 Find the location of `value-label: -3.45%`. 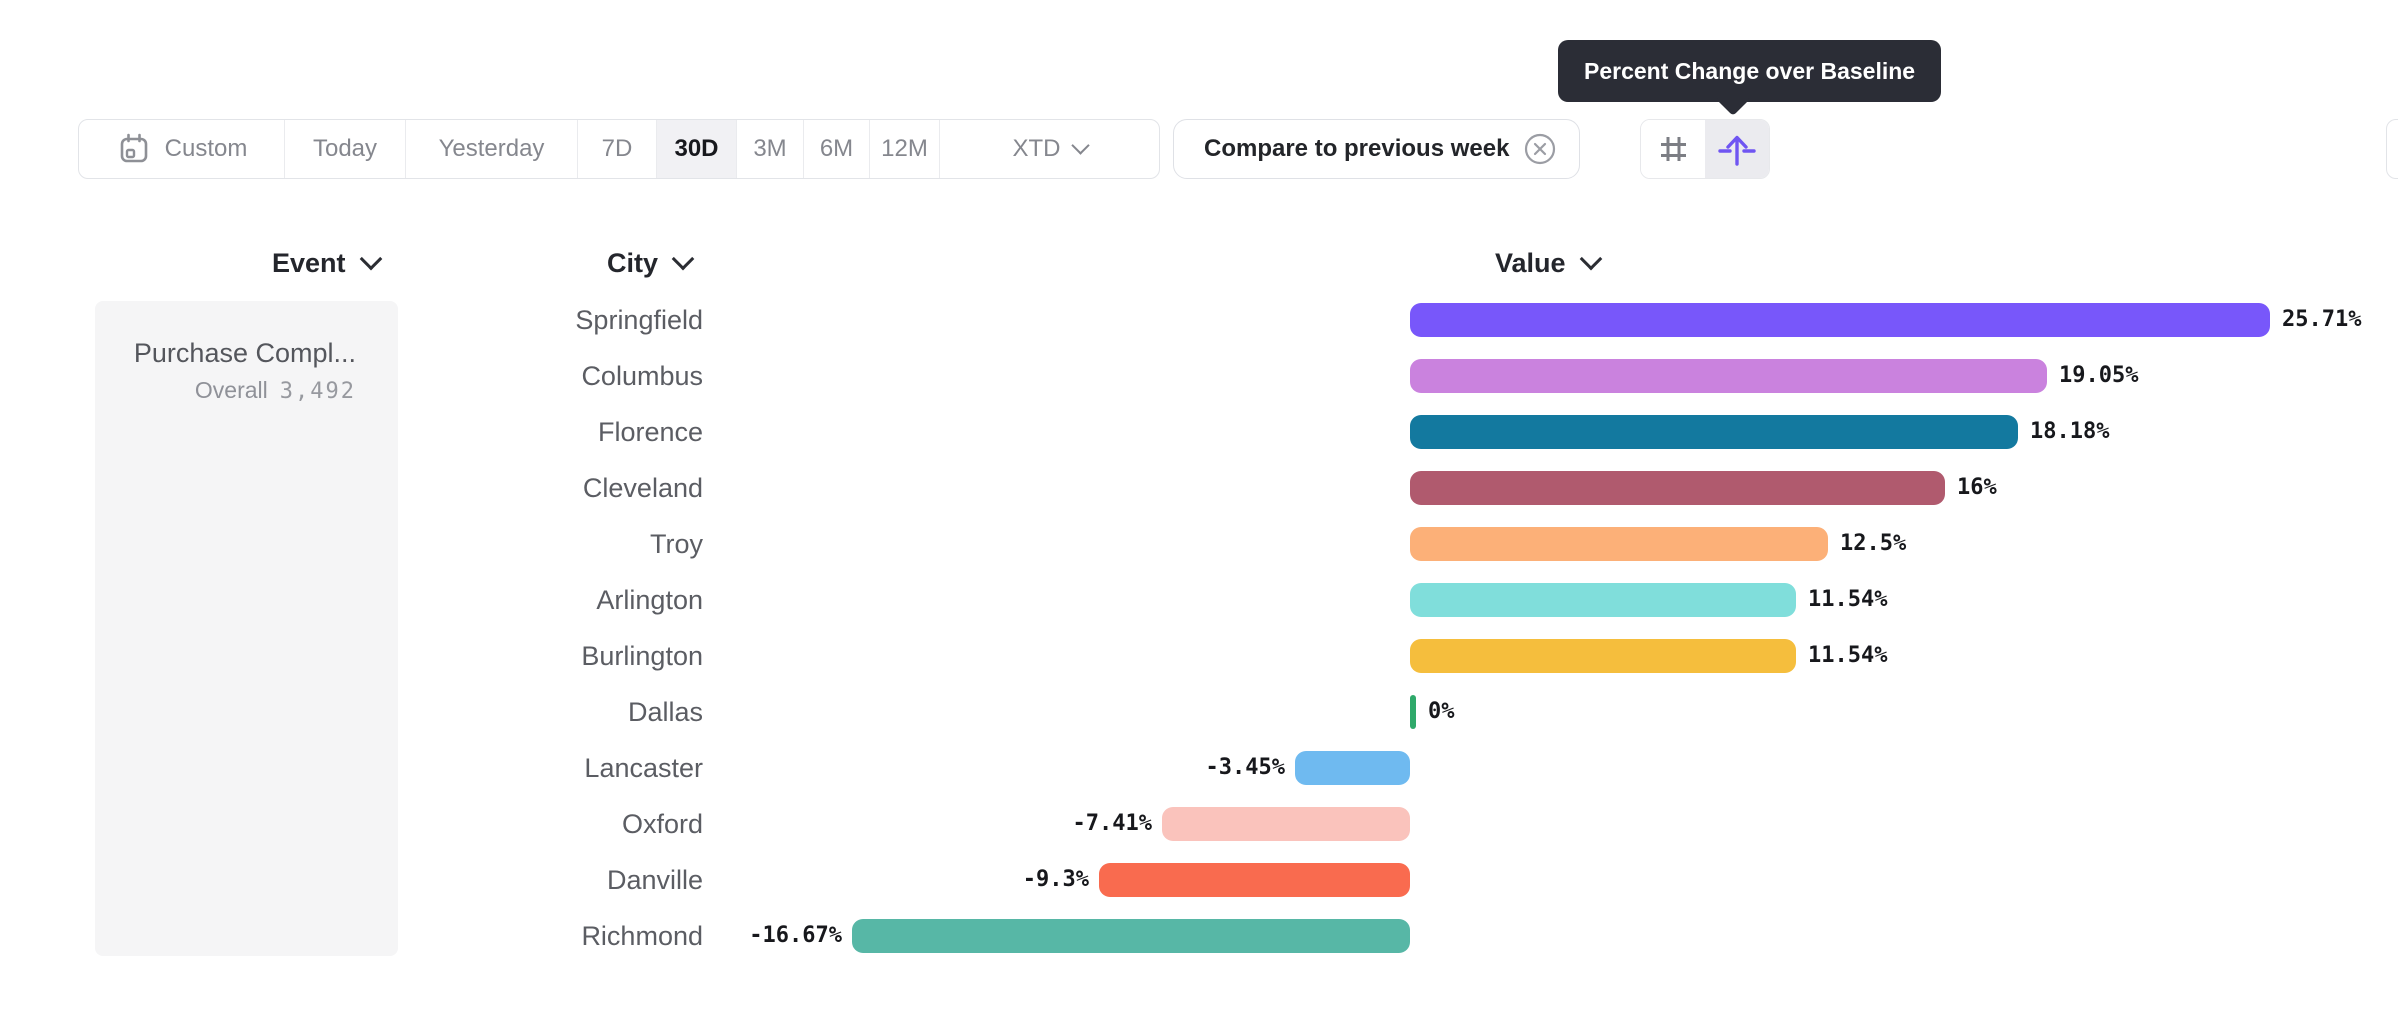

value-label: -3.45% is located at coordinates (1245, 767).